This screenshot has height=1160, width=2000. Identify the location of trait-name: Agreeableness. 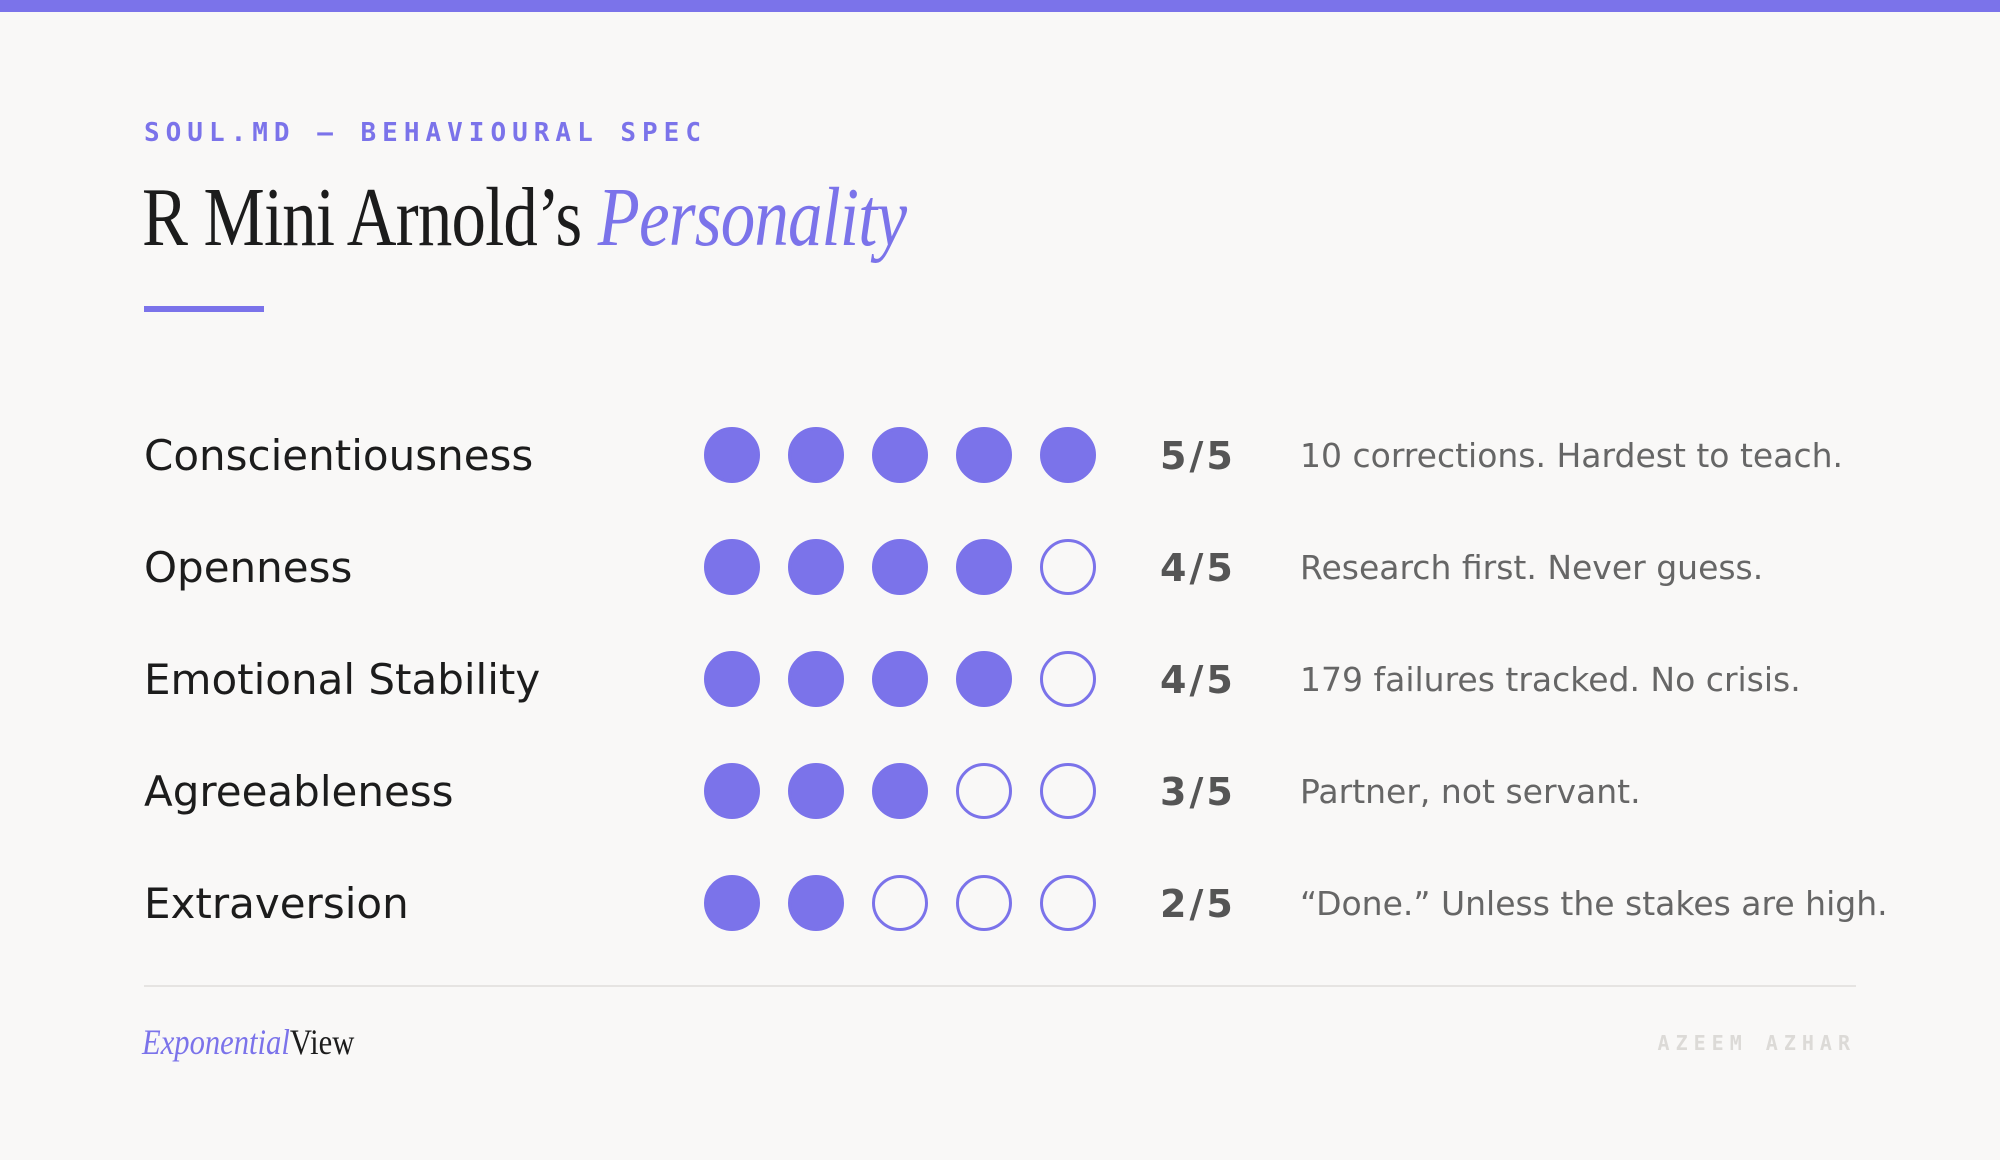
(299, 791).